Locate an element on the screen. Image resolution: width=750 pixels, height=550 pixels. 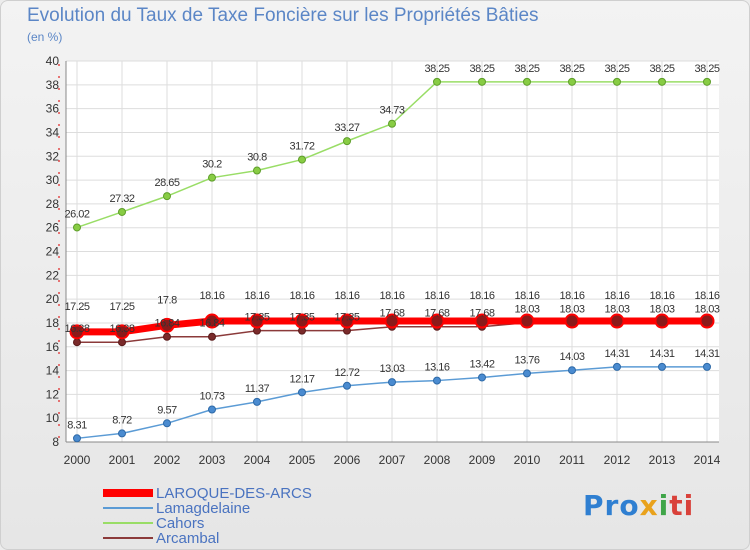
x-tick-label: 2011 is located at coordinates (572, 460).